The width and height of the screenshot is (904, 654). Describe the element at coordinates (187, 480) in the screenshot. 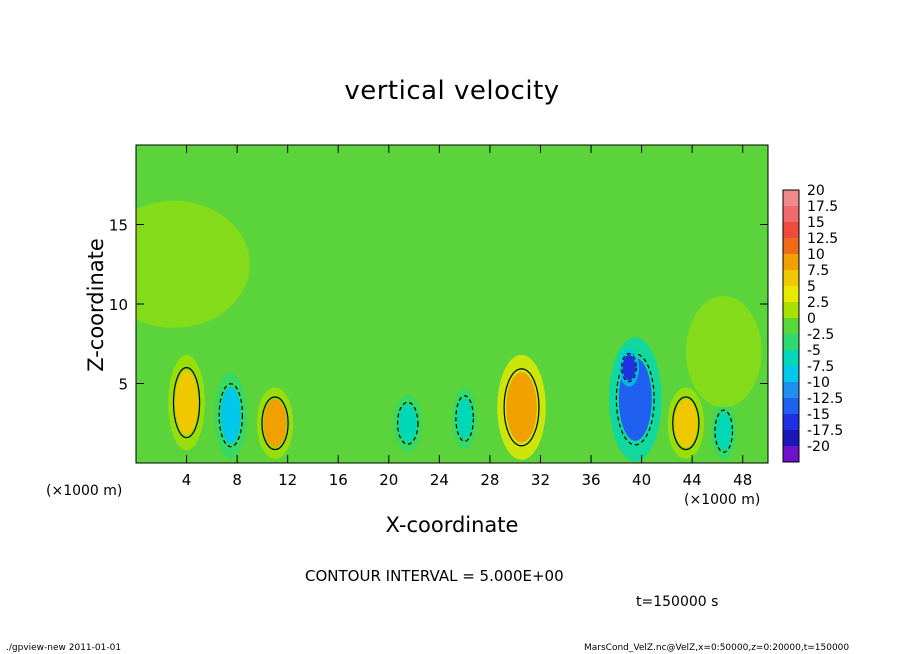

I see `x-tick-label-0: 4` at that location.